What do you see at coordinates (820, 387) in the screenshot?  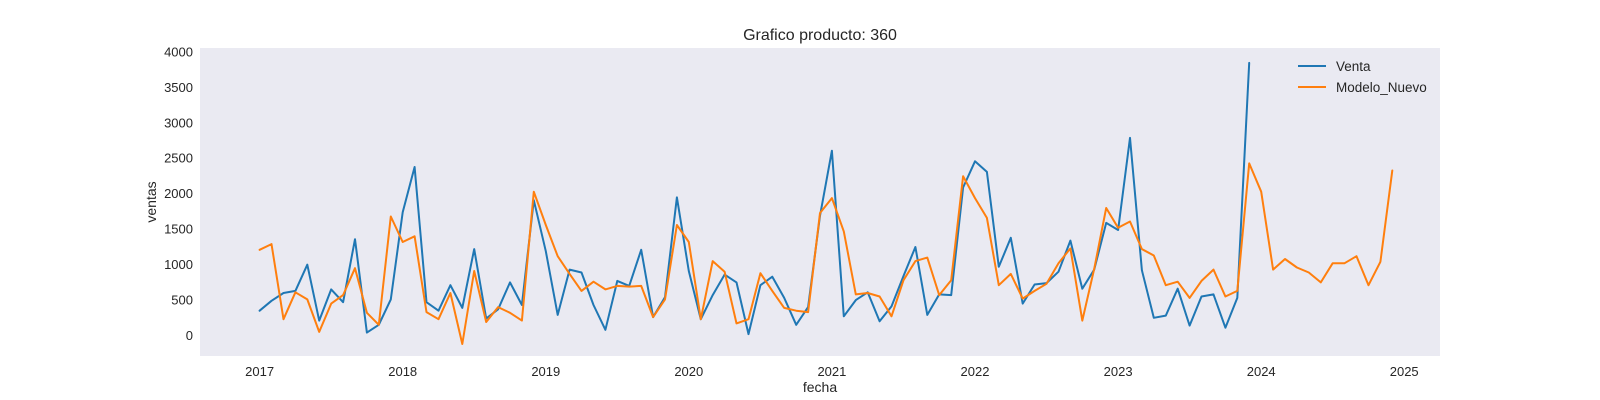 I see `x-axis-label: fecha` at bounding box center [820, 387].